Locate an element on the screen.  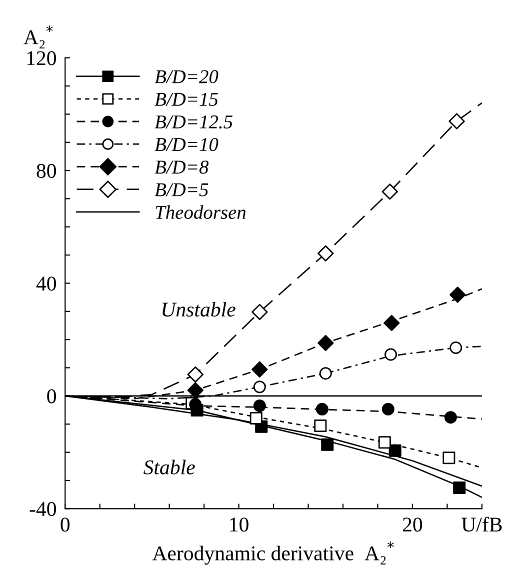
legend-label: B/D=8 is located at coordinates (181, 167).